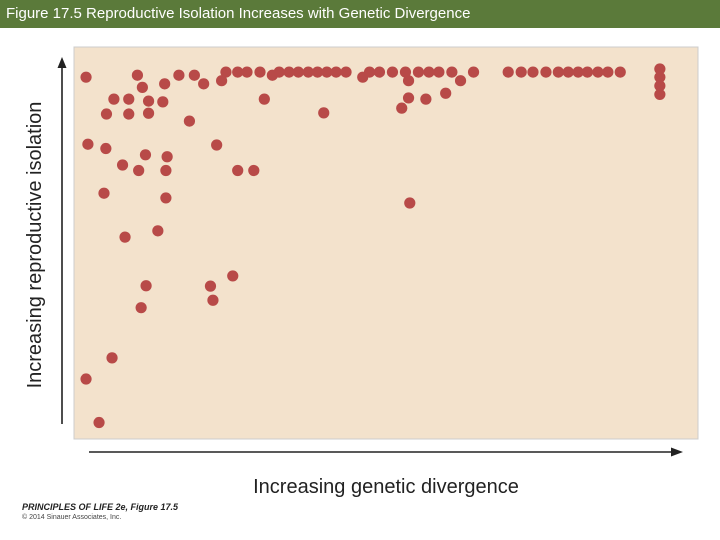 This screenshot has height=540, width=720. What do you see at coordinates (386, 487) in the screenshot?
I see `x-axis-label: Increasing genetic divergence` at bounding box center [386, 487].